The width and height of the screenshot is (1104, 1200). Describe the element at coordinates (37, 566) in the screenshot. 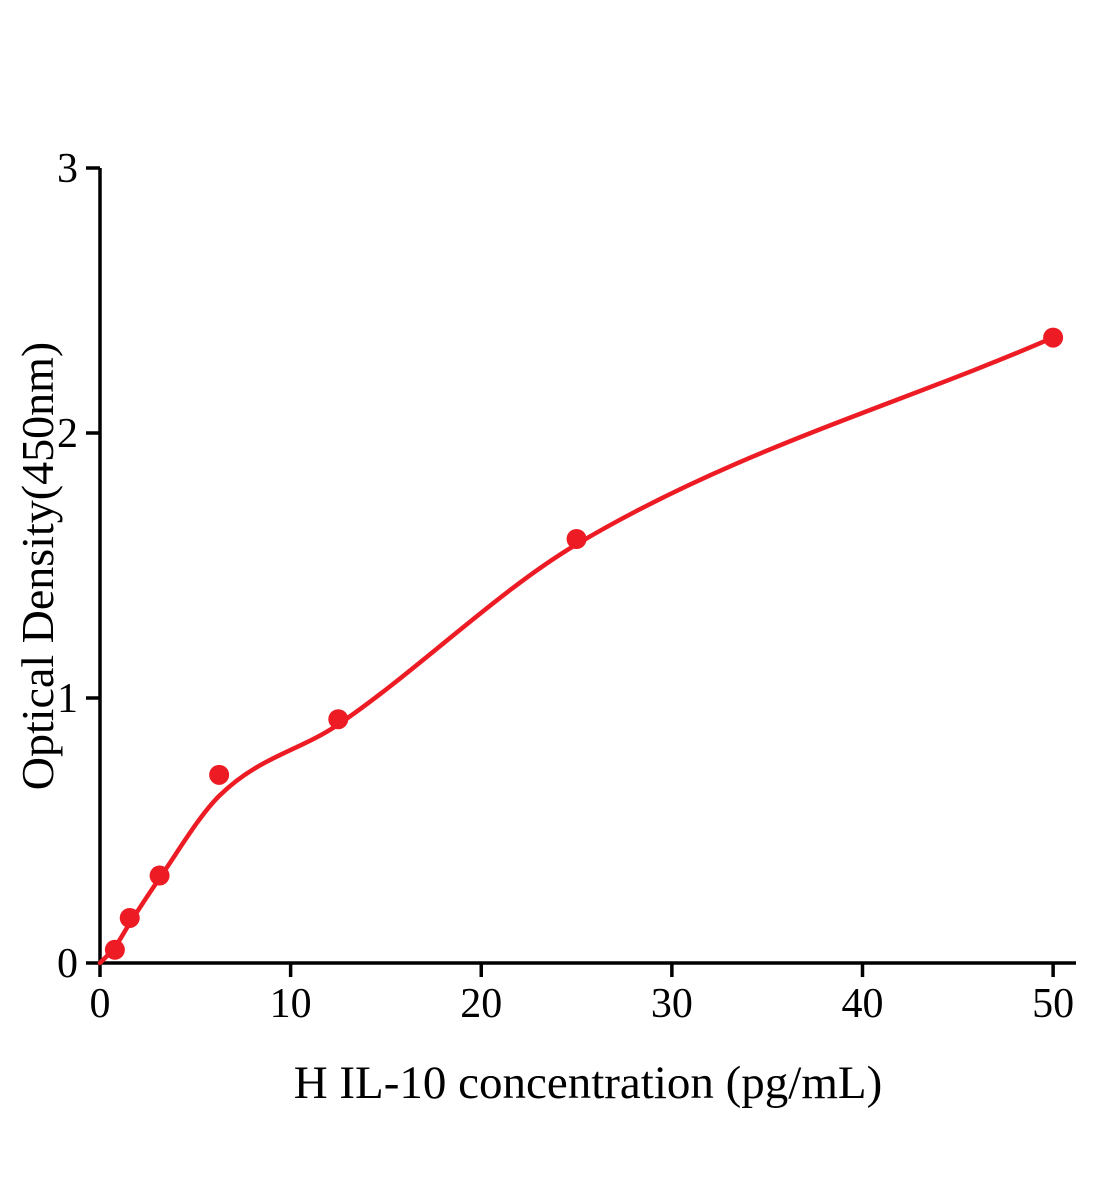

I see `y-axis-title: Optical Density(450nm)` at that location.